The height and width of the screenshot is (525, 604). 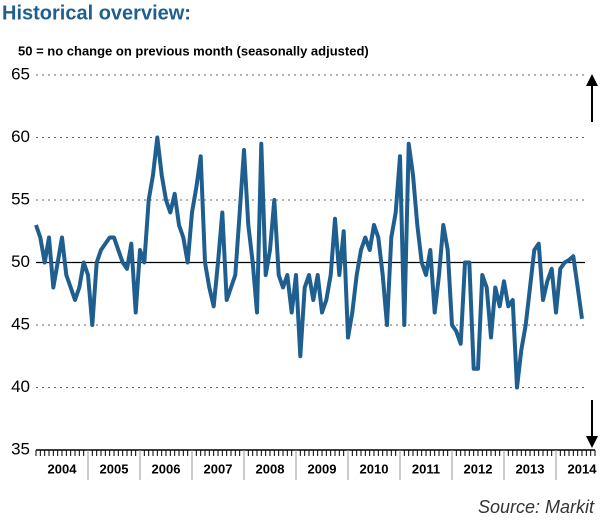 What do you see at coordinates (270, 468) in the screenshot?
I see `x-tick-label: 2008` at bounding box center [270, 468].